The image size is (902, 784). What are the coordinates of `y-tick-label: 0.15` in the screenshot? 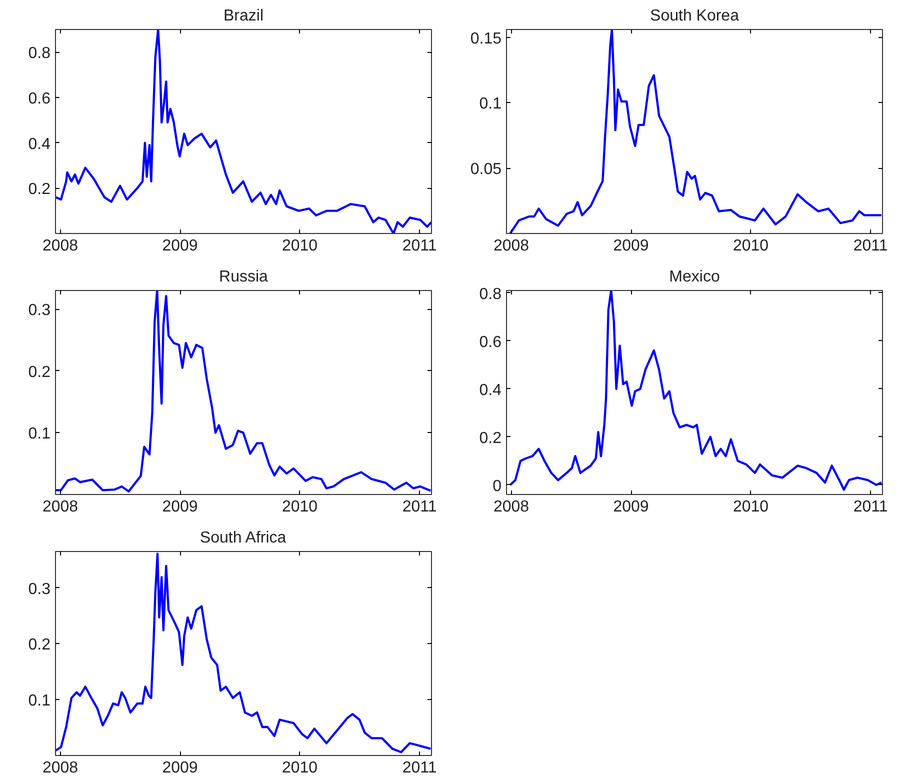 It's located at (486, 39).